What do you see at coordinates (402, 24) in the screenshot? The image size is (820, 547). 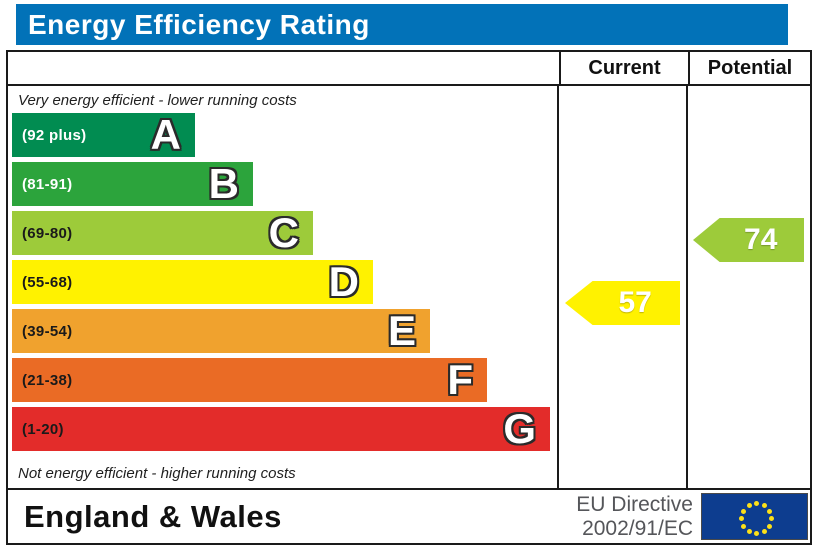 I see `title-bar: Energy Efficiency Rating` at bounding box center [402, 24].